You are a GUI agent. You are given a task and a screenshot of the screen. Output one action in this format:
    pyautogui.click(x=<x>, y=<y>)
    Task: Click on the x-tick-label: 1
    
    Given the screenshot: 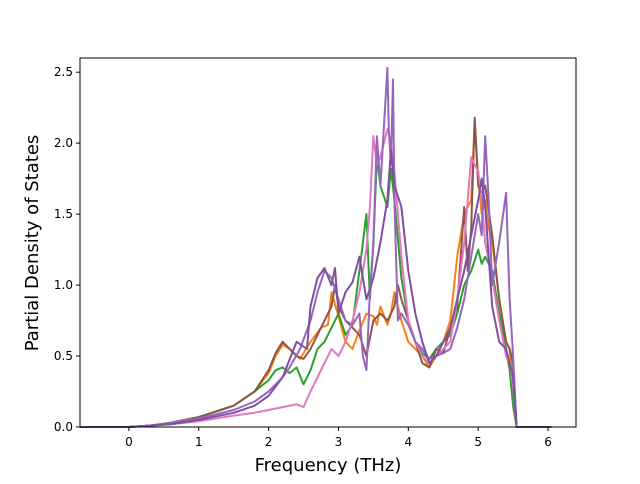 What is the action you would take?
    pyautogui.click(x=199, y=442)
    